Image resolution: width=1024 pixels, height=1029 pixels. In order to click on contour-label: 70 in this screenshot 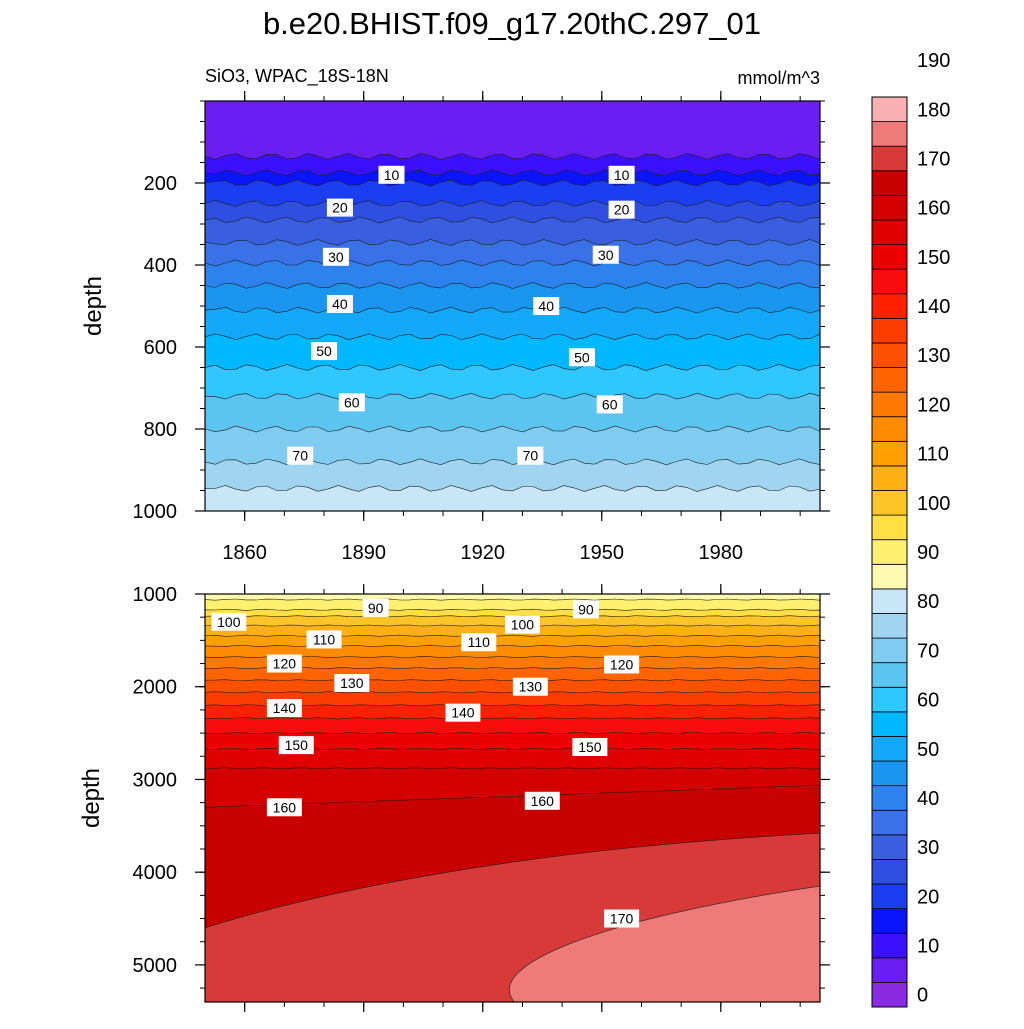, I will do `click(300, 455)`.